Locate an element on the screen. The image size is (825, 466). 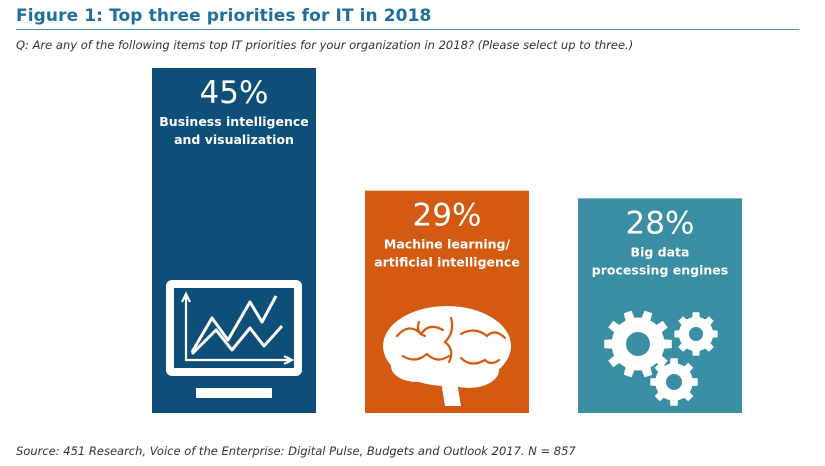
bar-value-label: 45% is located at coordinates (234, 93).